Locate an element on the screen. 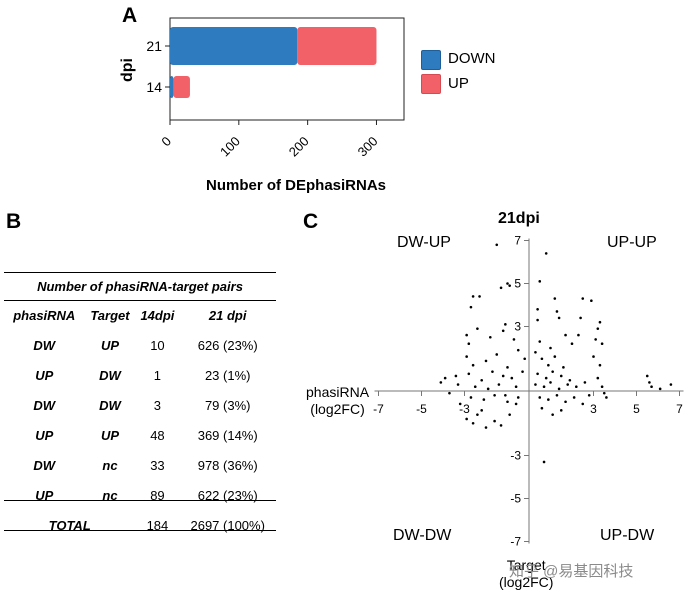 The image size is (685, 595). x-tick-label: 200 is located at coordinates (299, 147).